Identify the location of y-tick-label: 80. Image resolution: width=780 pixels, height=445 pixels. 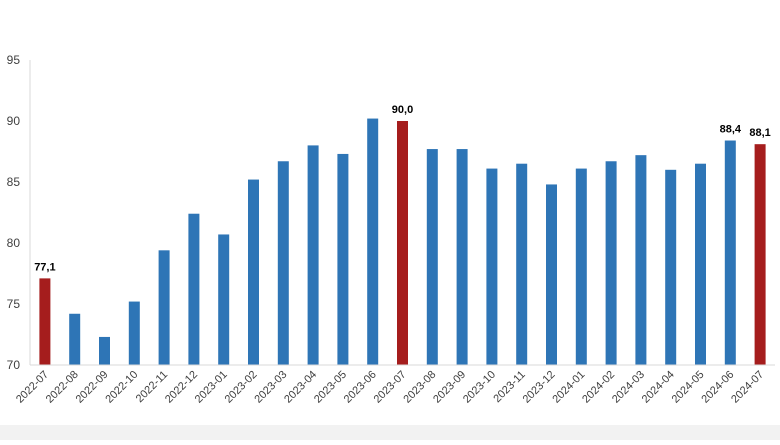
(14, 243).